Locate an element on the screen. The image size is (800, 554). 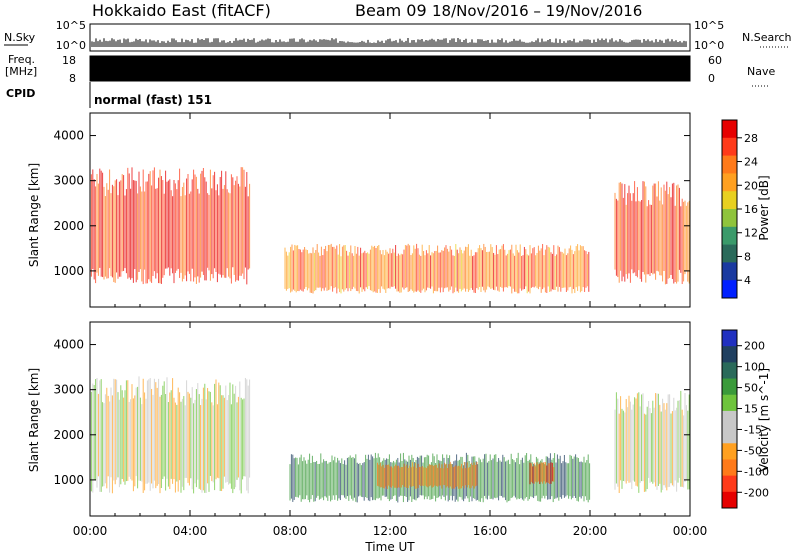
nsearch-tick-bottom: 10^0 is located at coordinates (709, 45).